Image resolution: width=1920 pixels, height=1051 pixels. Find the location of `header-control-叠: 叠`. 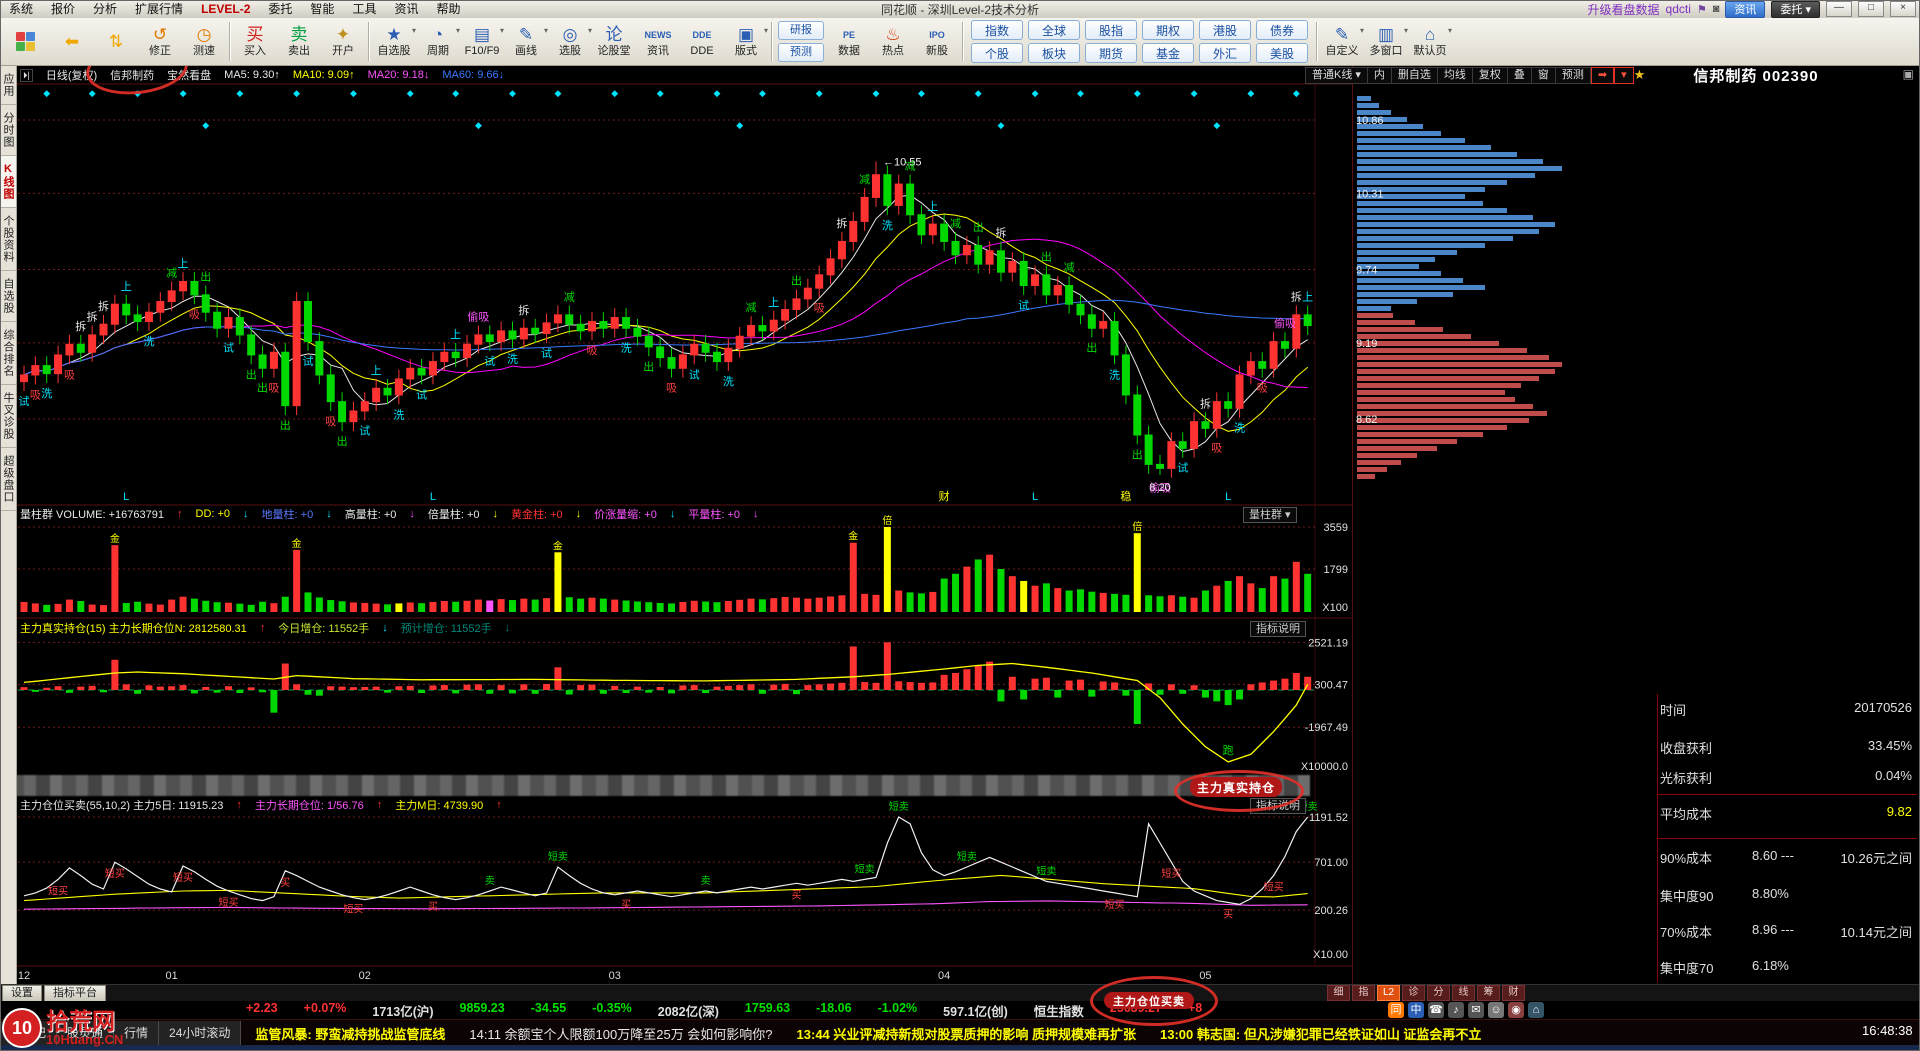

header-control-叠: 叠 is located at coordinates (1519, 75).